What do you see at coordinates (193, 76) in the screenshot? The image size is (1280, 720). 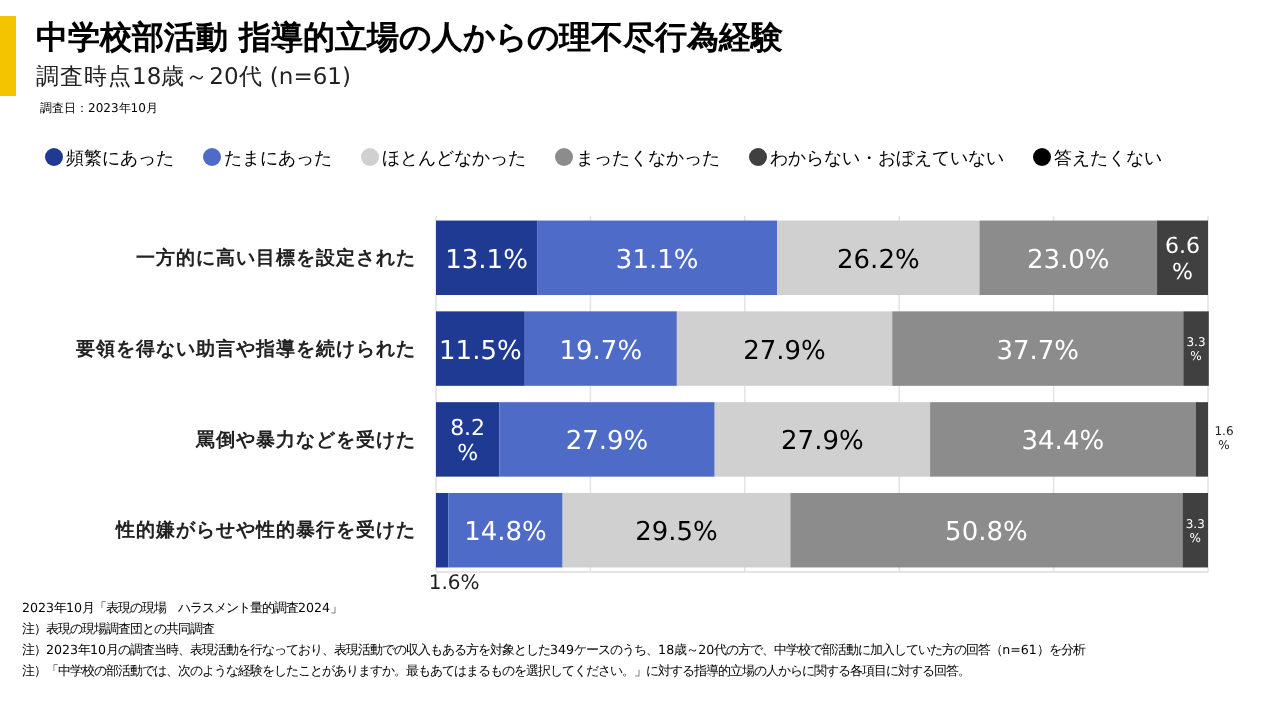 I see `text: 調査時点18歳～20代 (n=61)` at bounding box center [193, 76].